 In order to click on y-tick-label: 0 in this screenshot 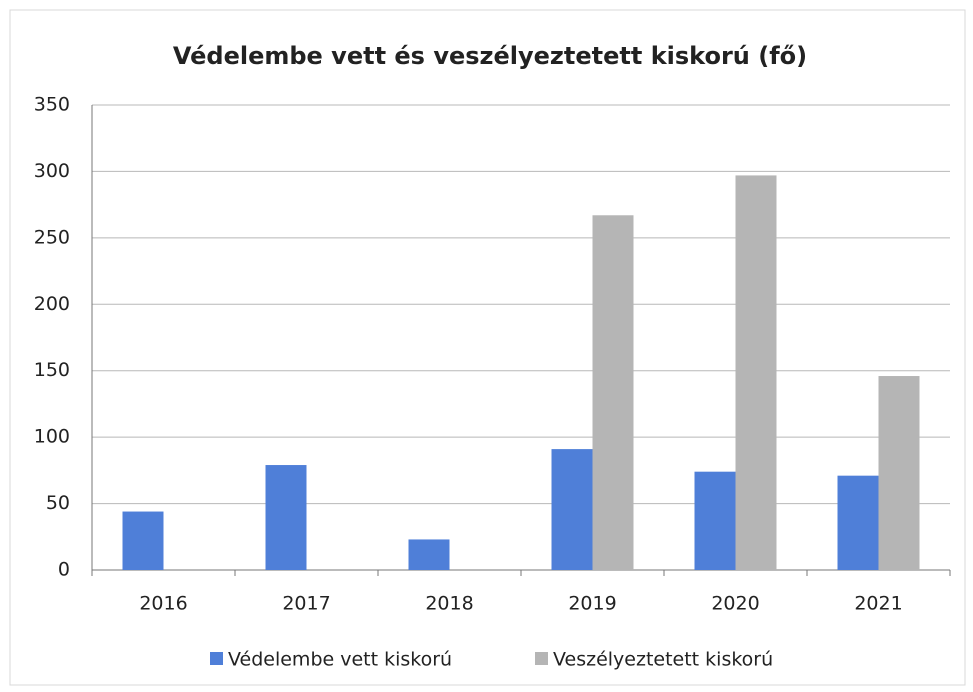, I will do `click(64, 570)`.